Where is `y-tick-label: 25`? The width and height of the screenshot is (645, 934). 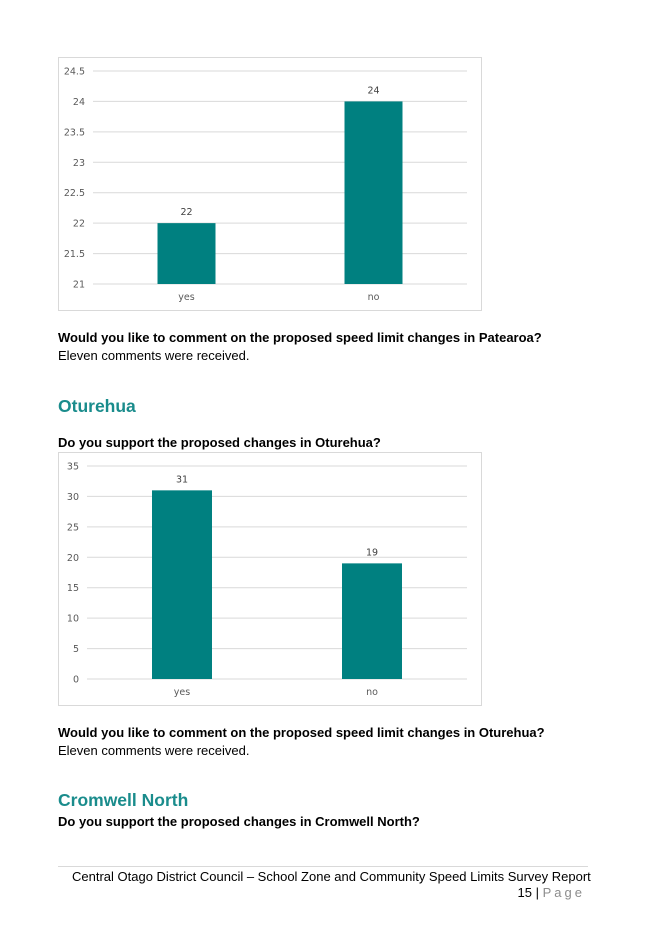
y-tick-label: 25 is located at coordinates (73, 527).